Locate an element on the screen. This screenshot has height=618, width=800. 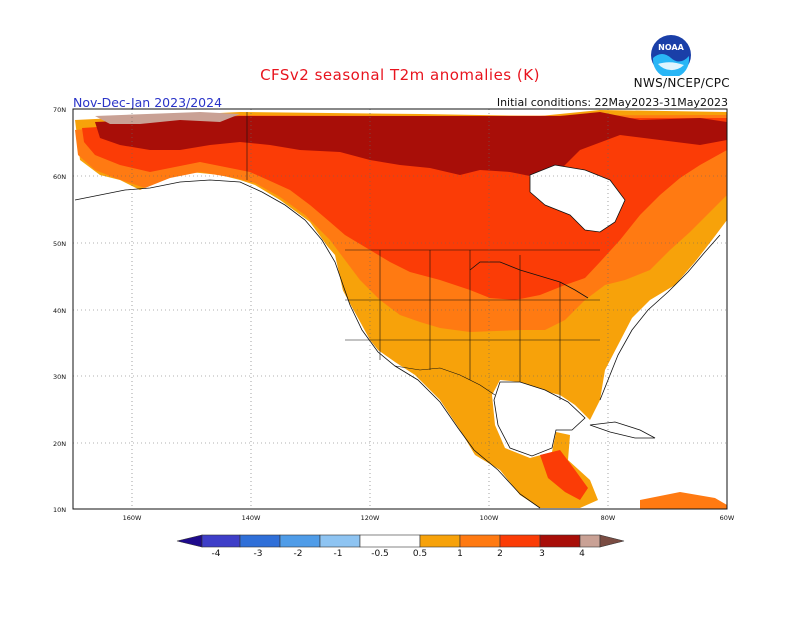
color-bar-swatch-neg2 is located at coordinates (260, 541).